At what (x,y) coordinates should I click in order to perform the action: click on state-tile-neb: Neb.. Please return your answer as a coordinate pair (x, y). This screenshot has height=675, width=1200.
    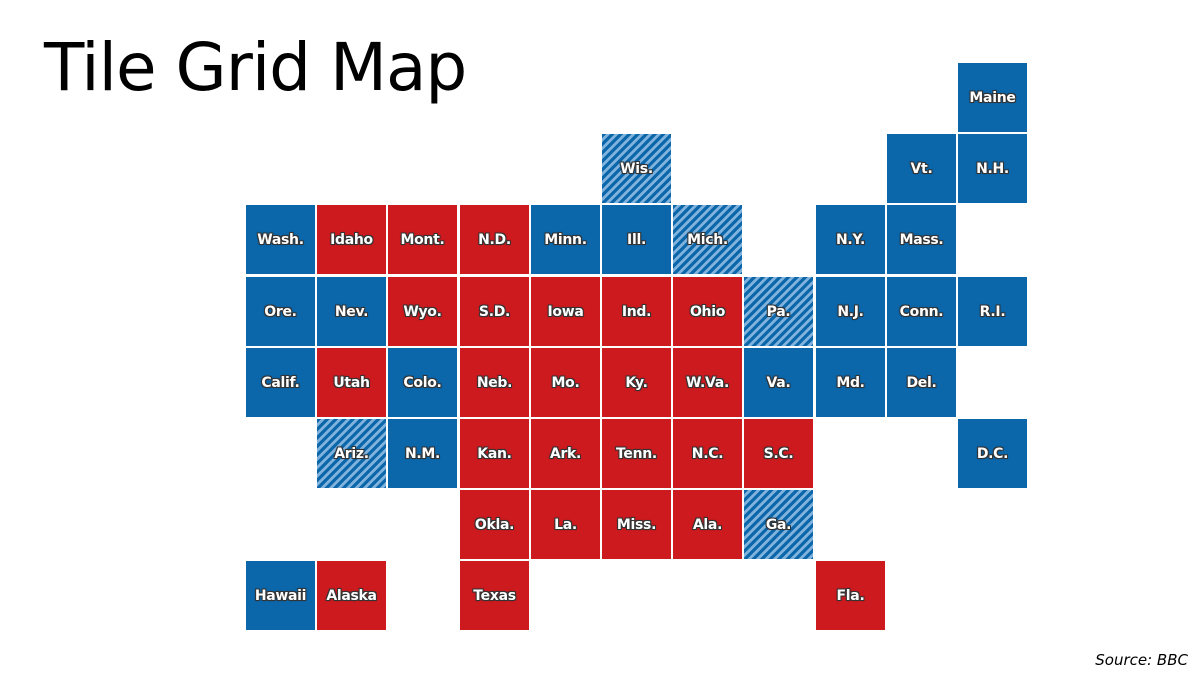
    Looking at the image, I should click on (494, 382).